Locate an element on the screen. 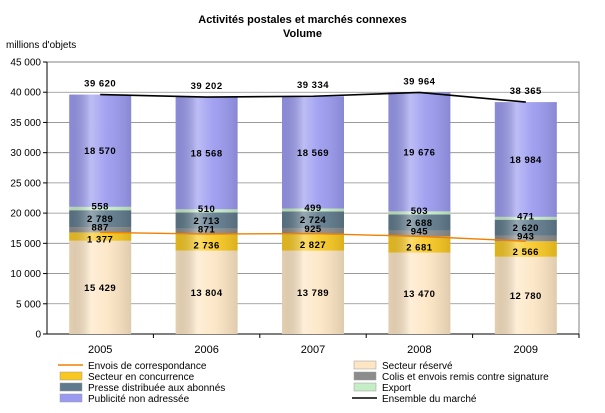 The width and height of the screenshot is (605, 413). legend-label-concurrence: Secteur en concurrence is located at coordinates (141, 377).